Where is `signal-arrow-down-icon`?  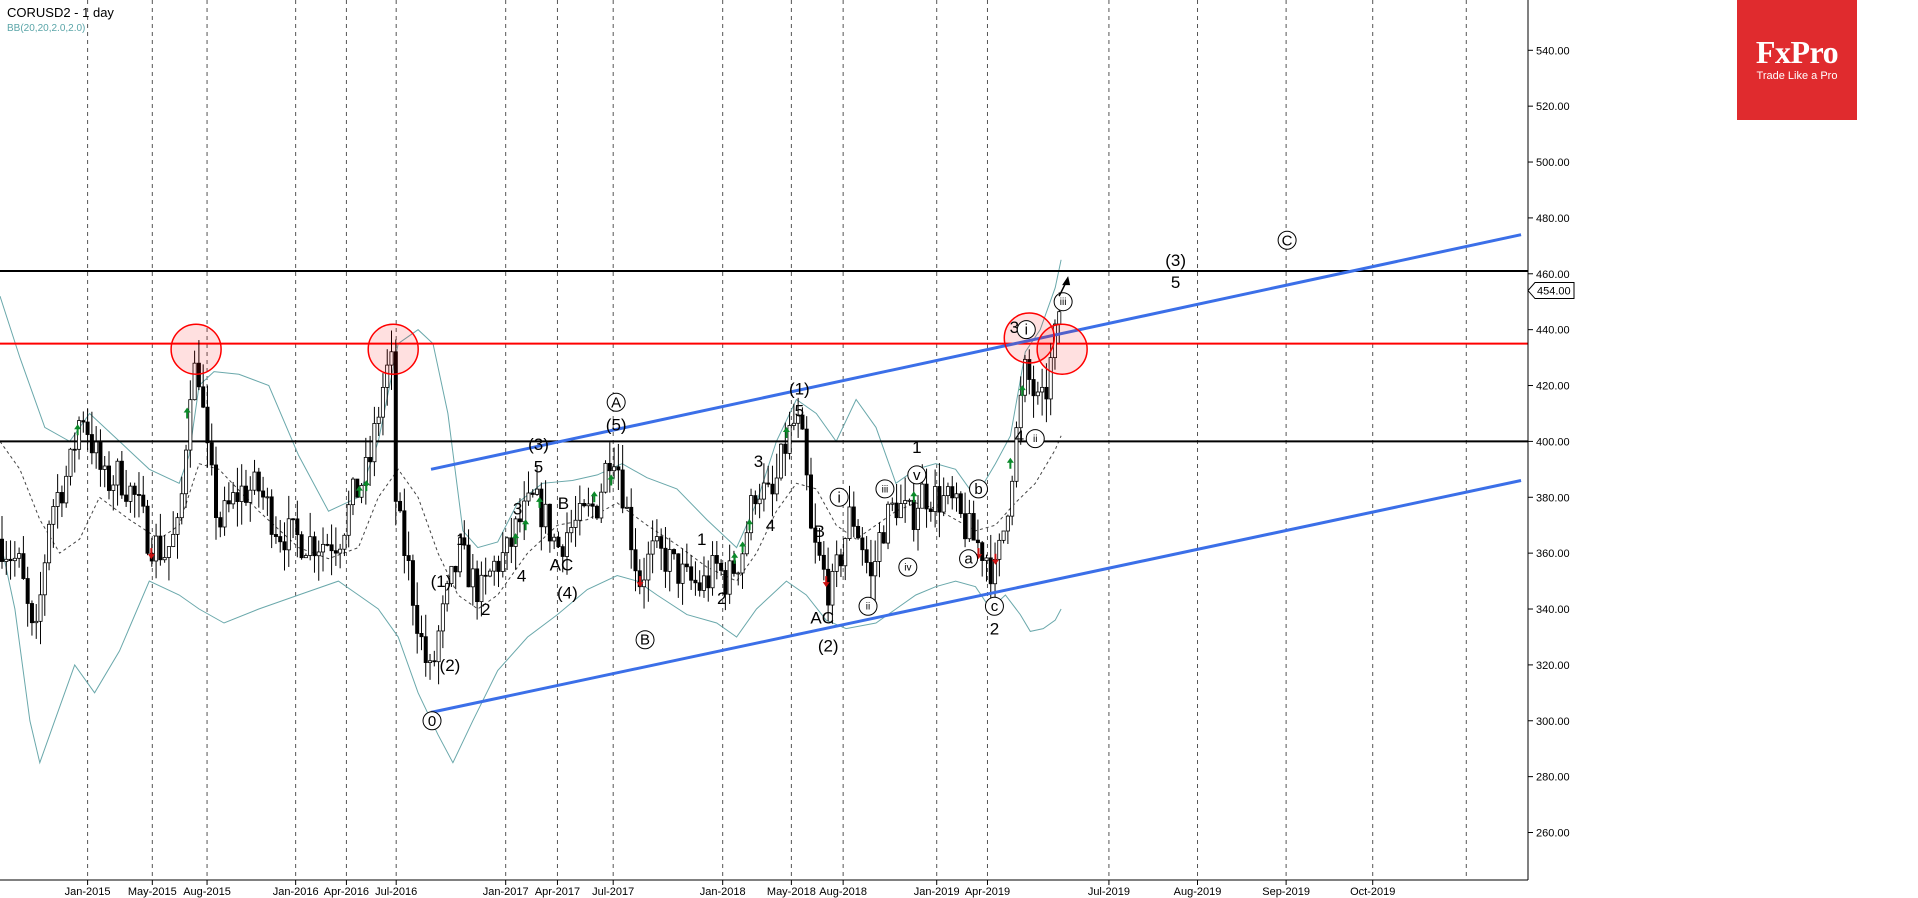 signal-arrow-down-icon is located at coordinates (826, 582).